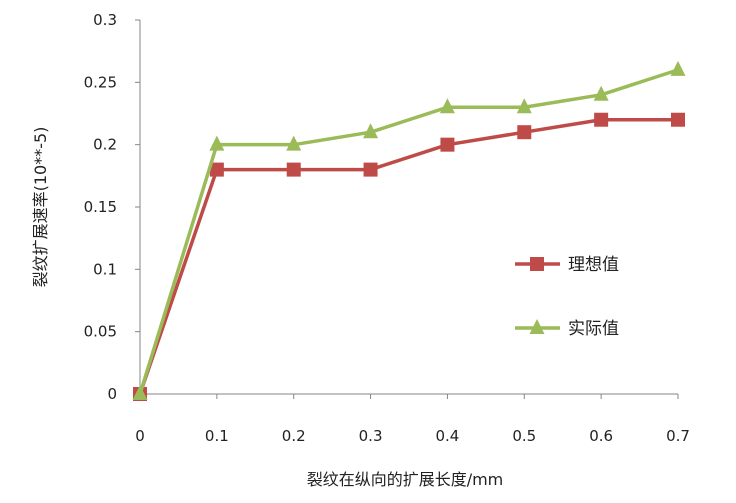  What do you see at coordinates (524, 436) in the screenshot?
I see `x-tick-label: 0.5` at bounding box center [524, 436].